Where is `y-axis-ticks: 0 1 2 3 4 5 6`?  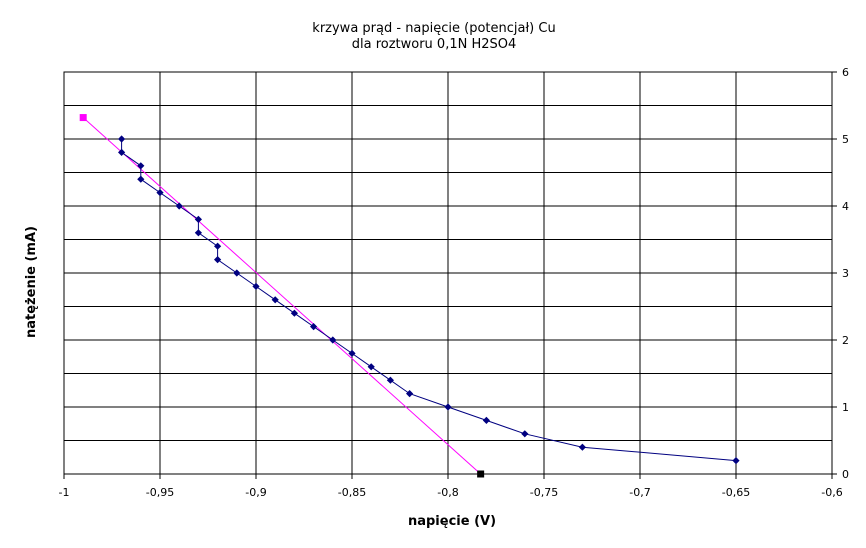 y-axis-ticks: 0 1 2 3 4 5 6 is located at coordinates (840, 273).